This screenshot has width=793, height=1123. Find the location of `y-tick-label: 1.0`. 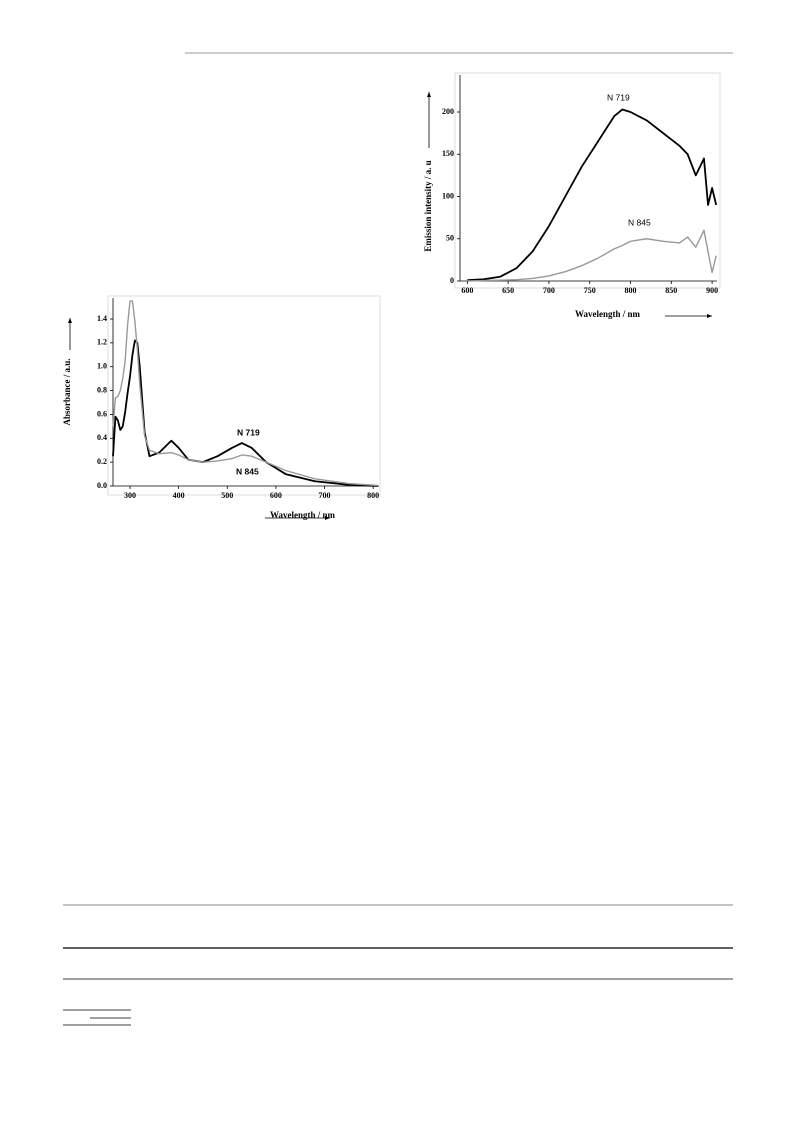

y-tick-label: 1.0 is located at coordinates (102, 366).